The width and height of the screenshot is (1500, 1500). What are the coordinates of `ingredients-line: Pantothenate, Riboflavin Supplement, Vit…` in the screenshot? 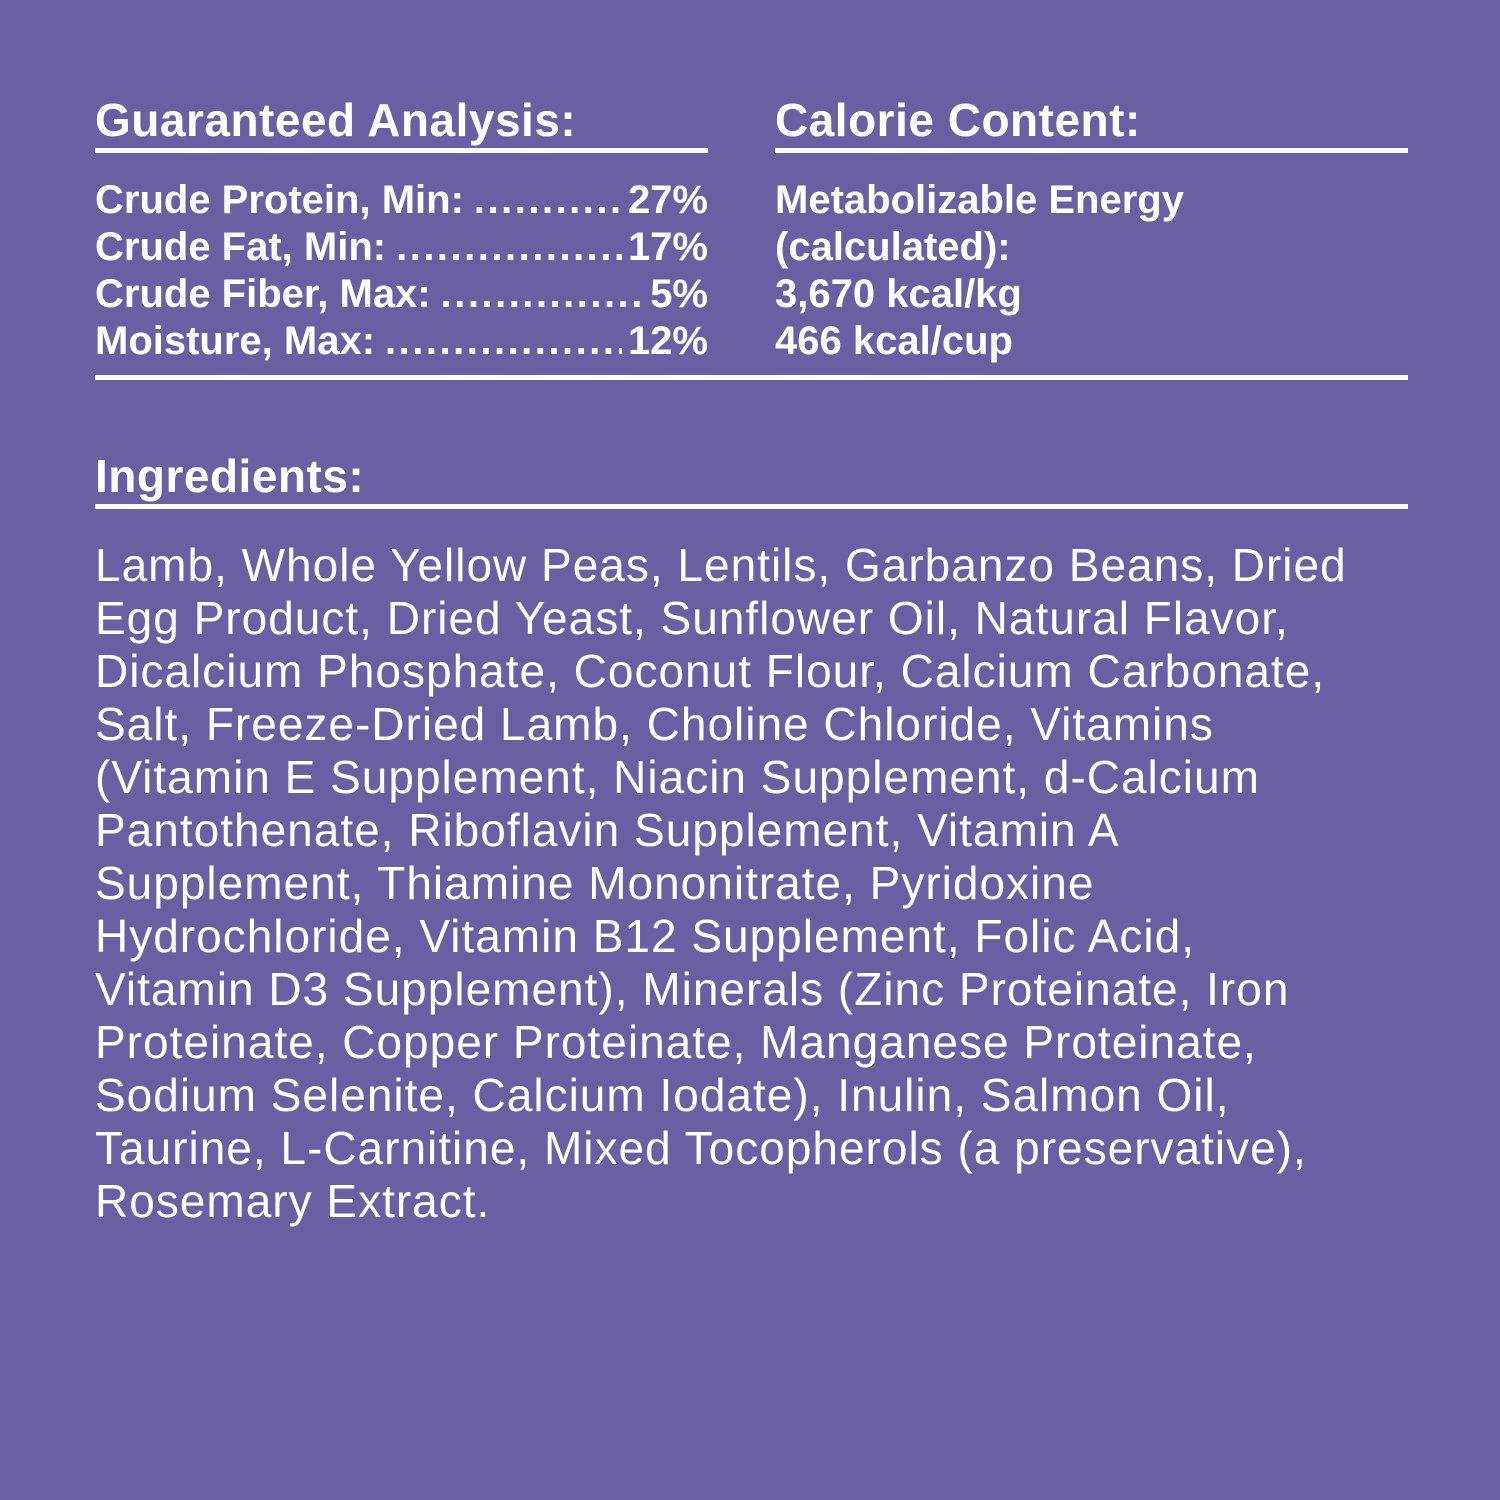 It's located at (607, 830).